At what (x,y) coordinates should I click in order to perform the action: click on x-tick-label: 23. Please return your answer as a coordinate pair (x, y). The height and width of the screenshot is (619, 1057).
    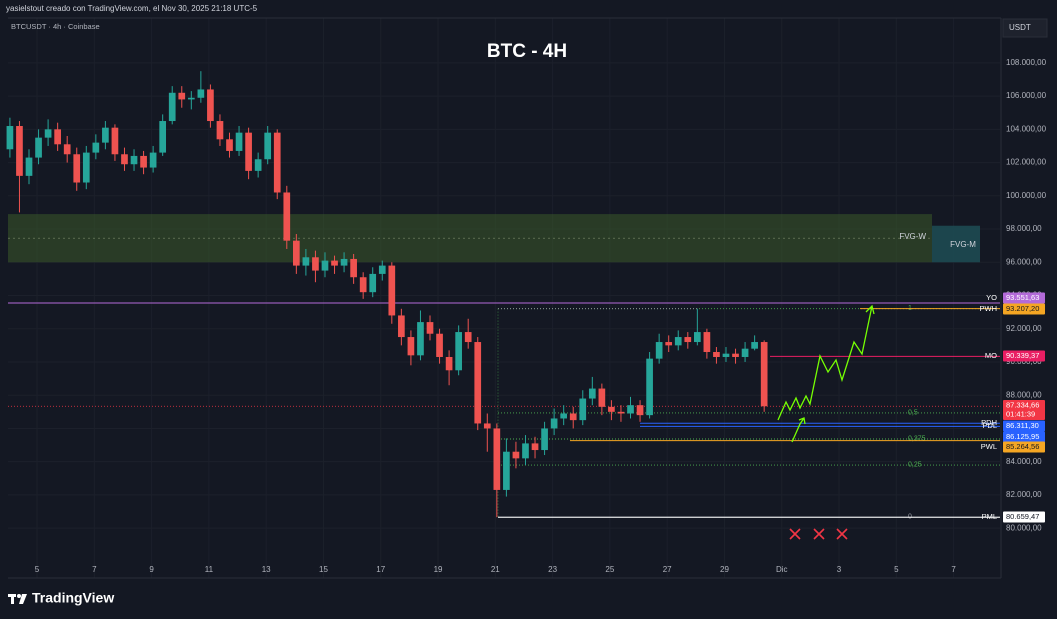
    Looking at the image, I should click on (552, 569).